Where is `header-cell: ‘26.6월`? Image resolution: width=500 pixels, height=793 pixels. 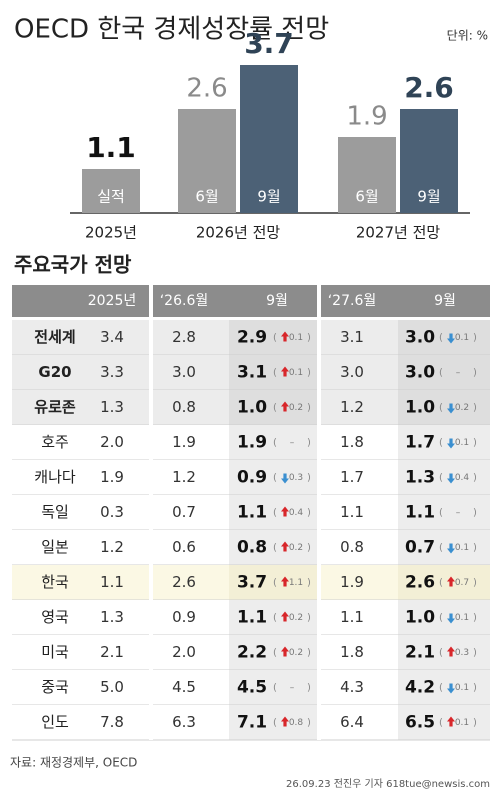
header-cell: ‘26.6월 is located at coordinates (184, 301).